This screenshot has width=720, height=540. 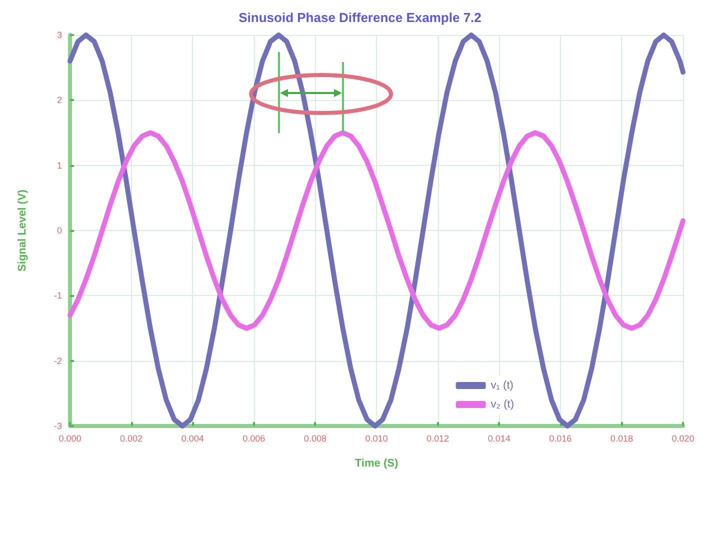 I want to click on x-tick-label: 0.018, so click(x=621, y=439).